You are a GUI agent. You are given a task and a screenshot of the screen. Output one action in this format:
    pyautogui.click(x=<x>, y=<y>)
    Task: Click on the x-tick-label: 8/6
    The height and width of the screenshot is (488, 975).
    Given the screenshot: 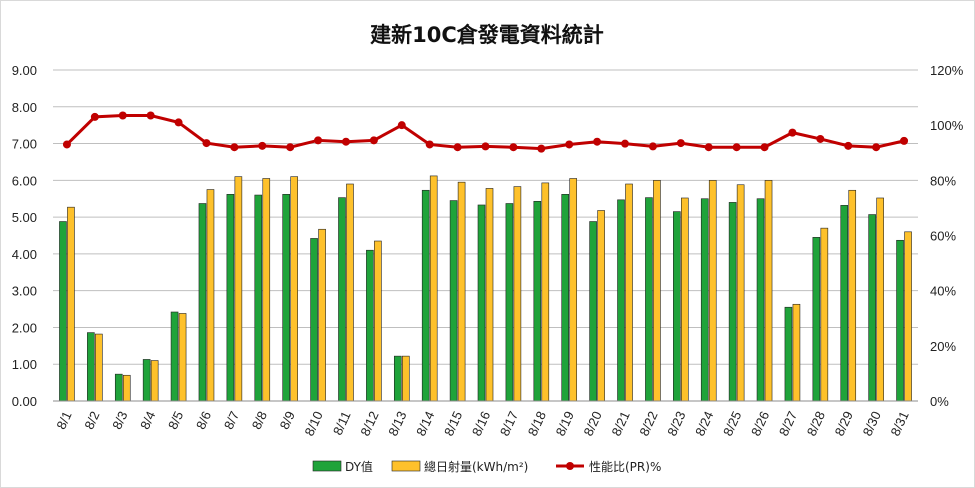 What is the action you would take?
    pyautogui.click(x=203, y=420)
    